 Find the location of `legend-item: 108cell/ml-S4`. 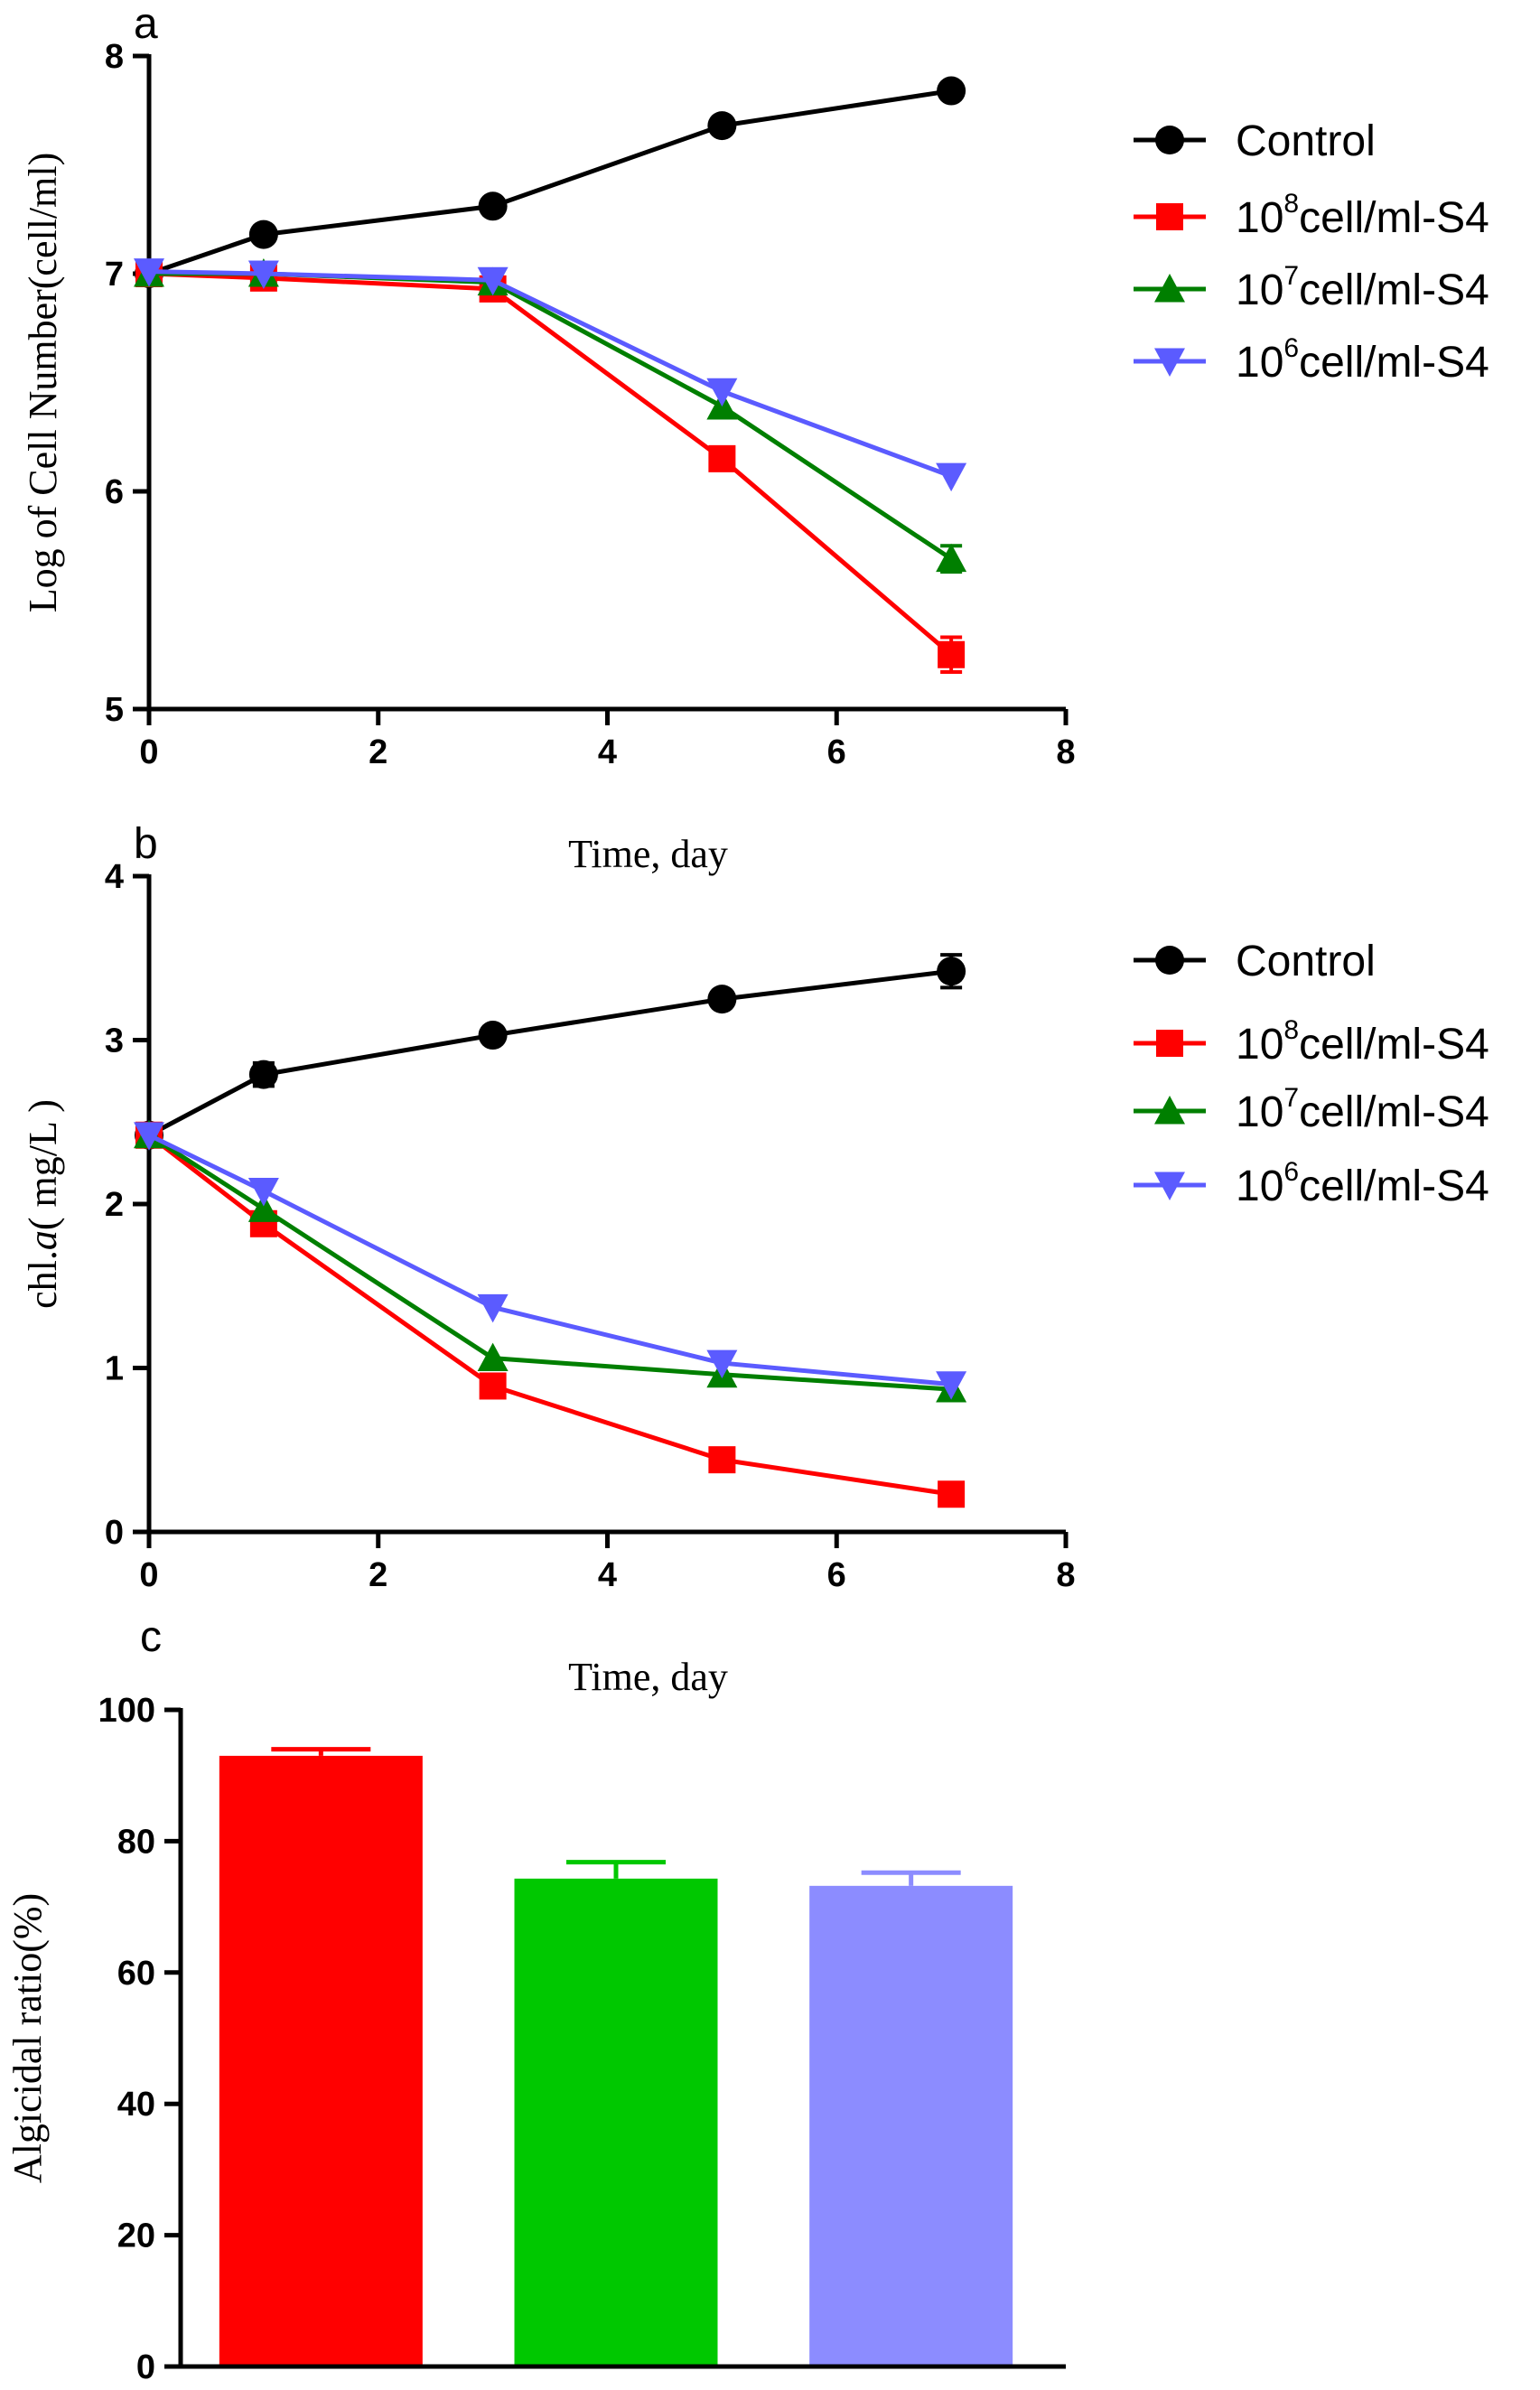

legend-item: 108cell/ml-S4 is located at coordinates (1312, 1042).